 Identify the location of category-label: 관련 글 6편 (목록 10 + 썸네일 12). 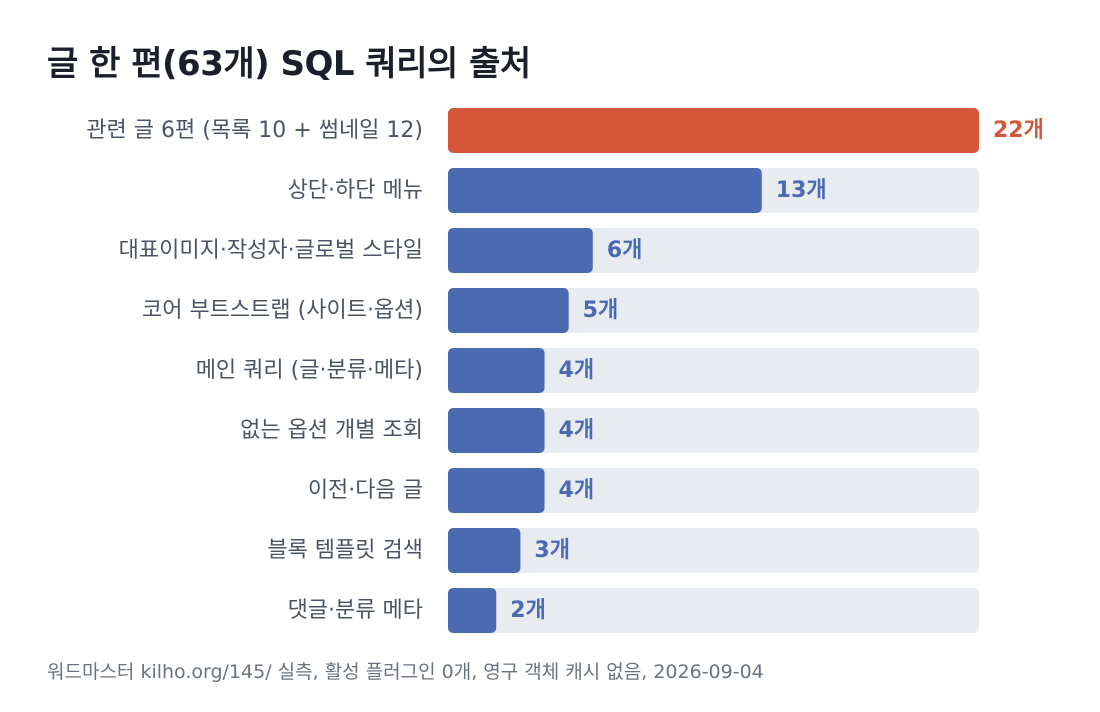
(254, 130).